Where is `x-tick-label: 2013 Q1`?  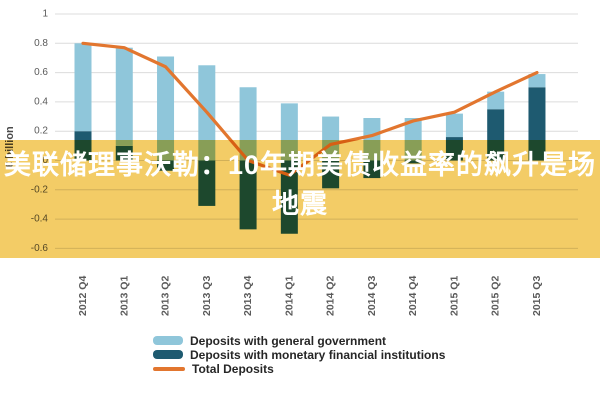 x-tick-label: 2013 Q1 is located at coordinates (124, 296).